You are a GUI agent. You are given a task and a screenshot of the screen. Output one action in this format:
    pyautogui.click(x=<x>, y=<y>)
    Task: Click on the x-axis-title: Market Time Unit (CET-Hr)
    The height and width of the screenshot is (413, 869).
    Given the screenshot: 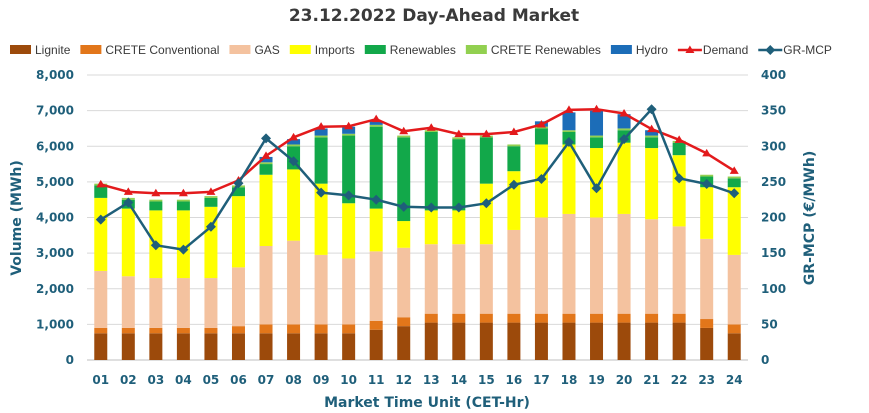 What is the action you would take?
    pyautogui.click(x=427, y=403)
    